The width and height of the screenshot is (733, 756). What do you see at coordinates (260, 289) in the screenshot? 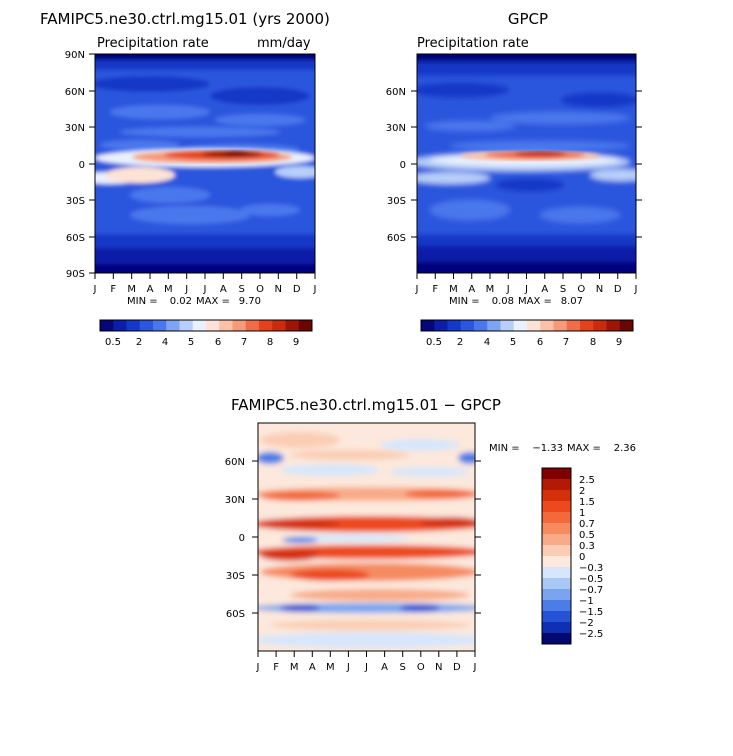
I see `month-label: O` at bounding box center [260, 289].